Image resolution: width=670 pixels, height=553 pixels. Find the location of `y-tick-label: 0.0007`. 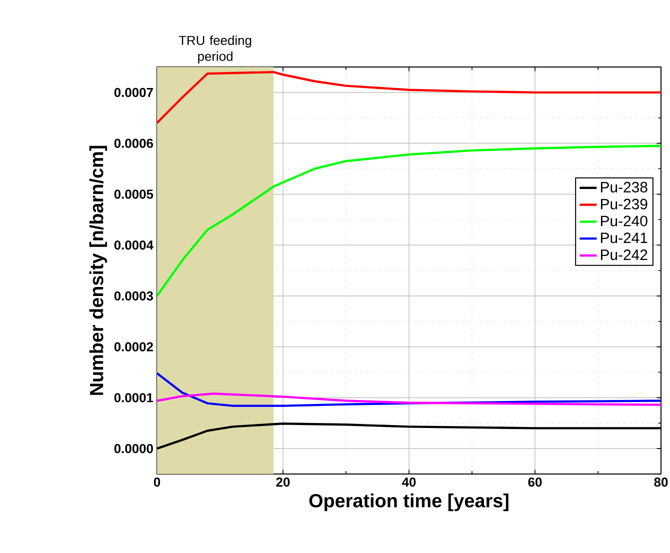

y-tick-label: 0.0007 is located at coordinates (133, 93).